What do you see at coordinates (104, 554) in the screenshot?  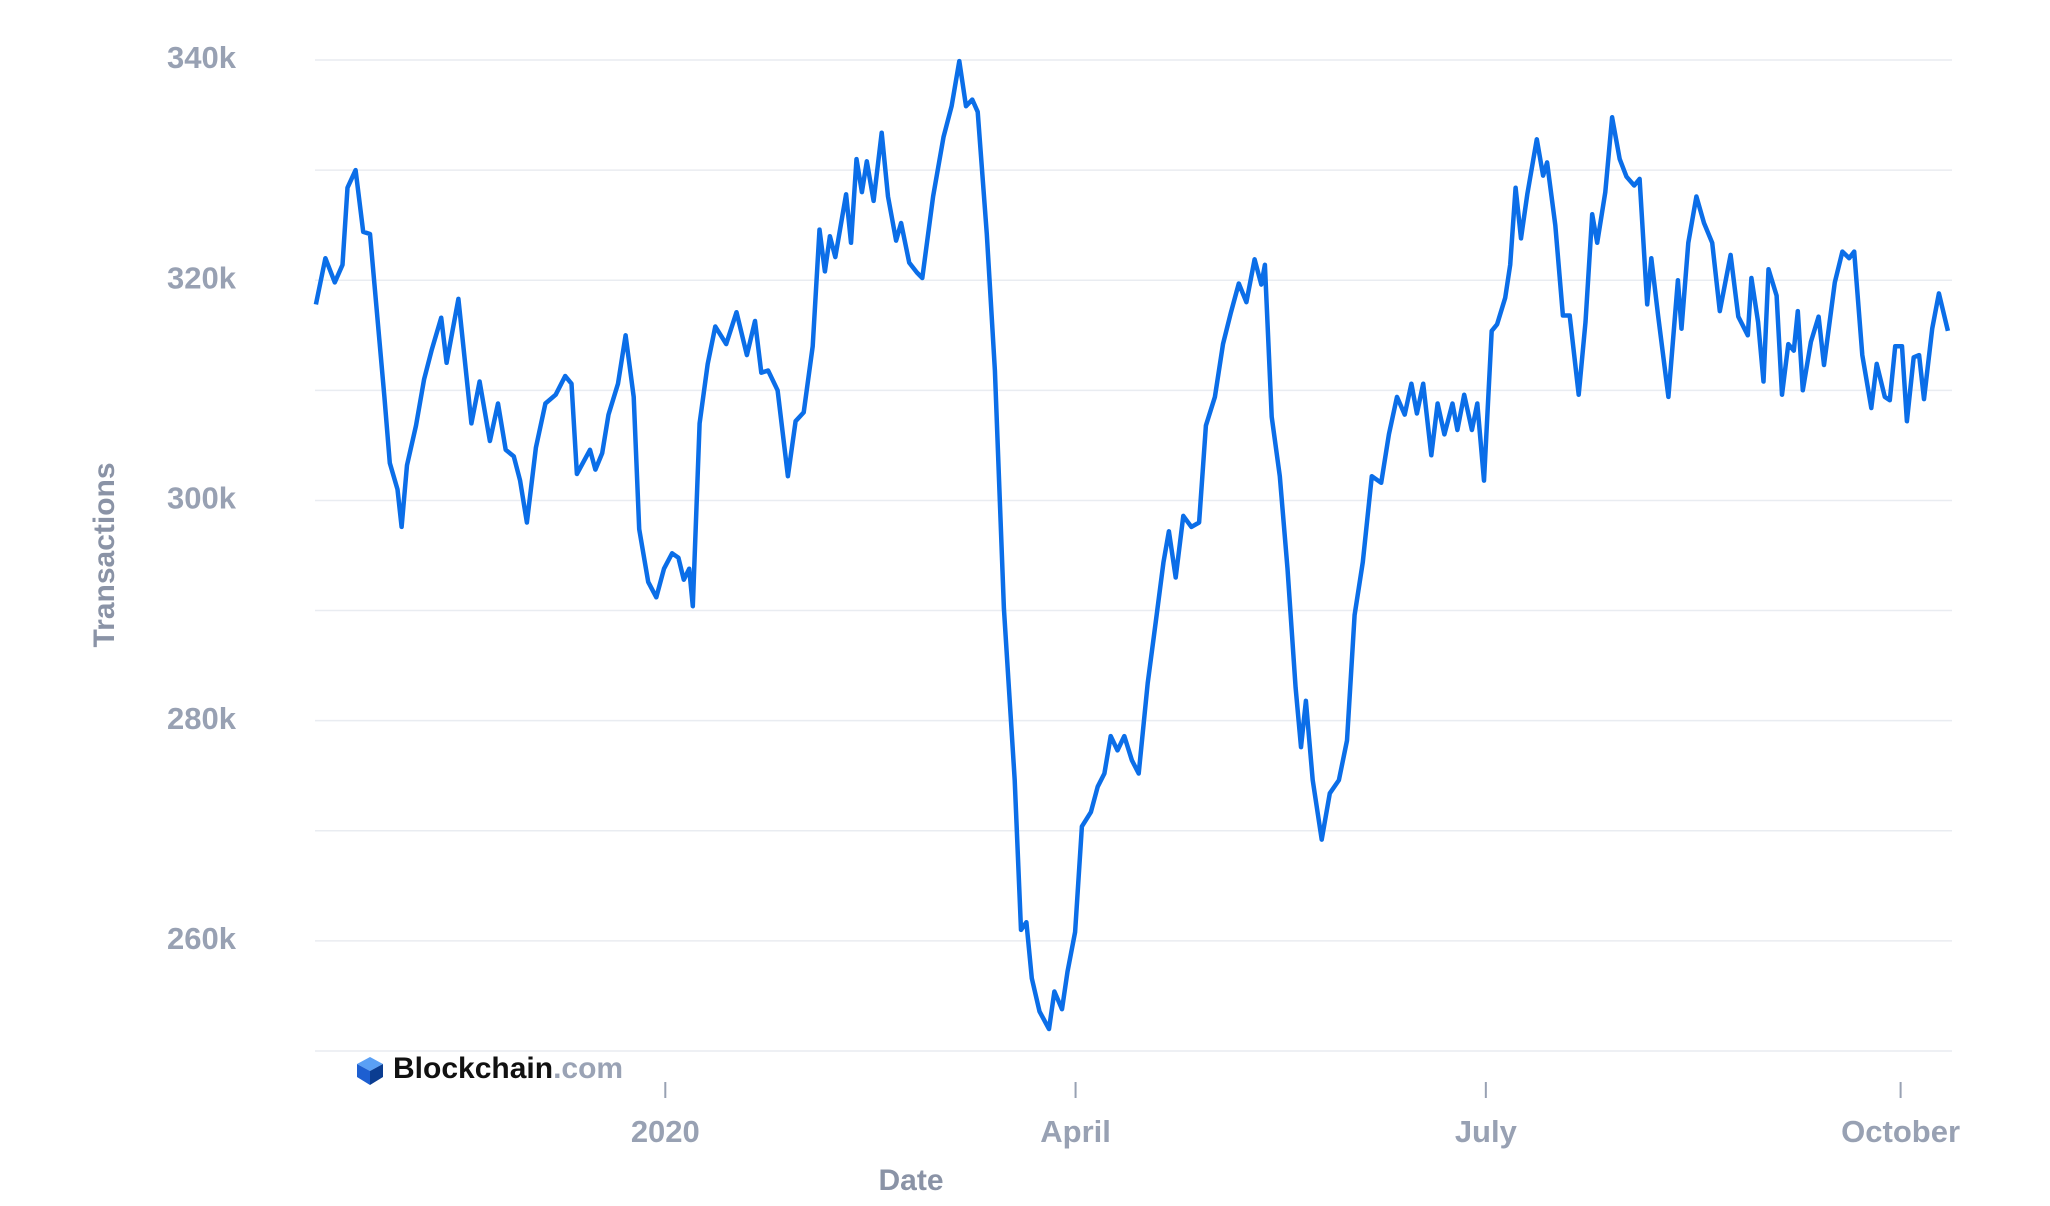 I see `y-axis-title: Transactions` at bounding box center [104, 554].